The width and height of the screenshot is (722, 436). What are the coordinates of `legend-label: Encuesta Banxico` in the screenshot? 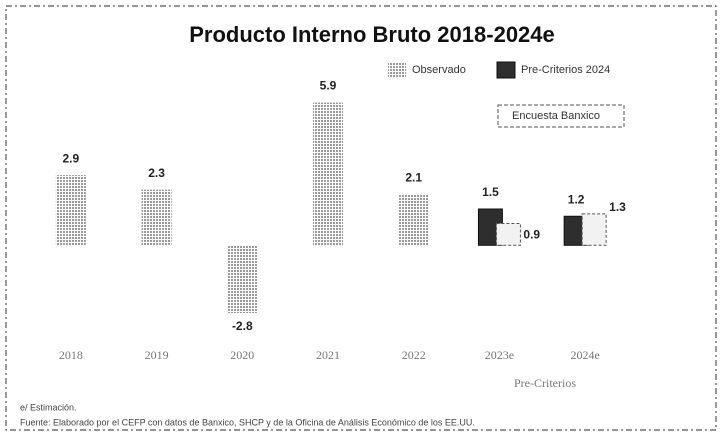 It's located at (556, 116).